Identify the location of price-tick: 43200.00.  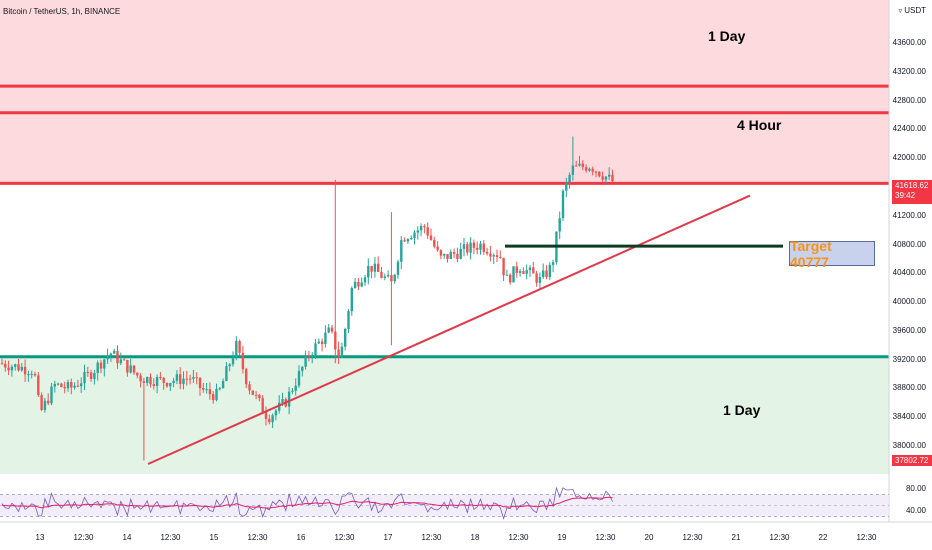
(909, 71).